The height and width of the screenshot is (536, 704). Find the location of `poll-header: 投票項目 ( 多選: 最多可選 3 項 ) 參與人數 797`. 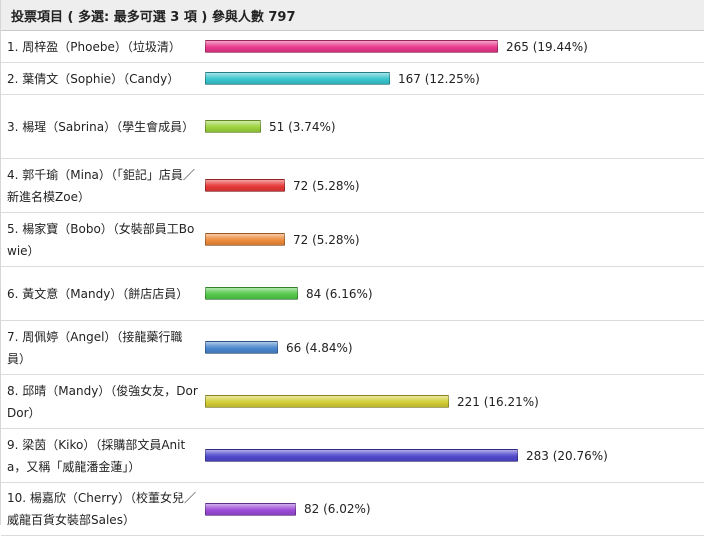

poll-header: 投票項目 ( 多選: 最多可選 3 項 ) 參與人數 797 is located at coordinates (352, 15).